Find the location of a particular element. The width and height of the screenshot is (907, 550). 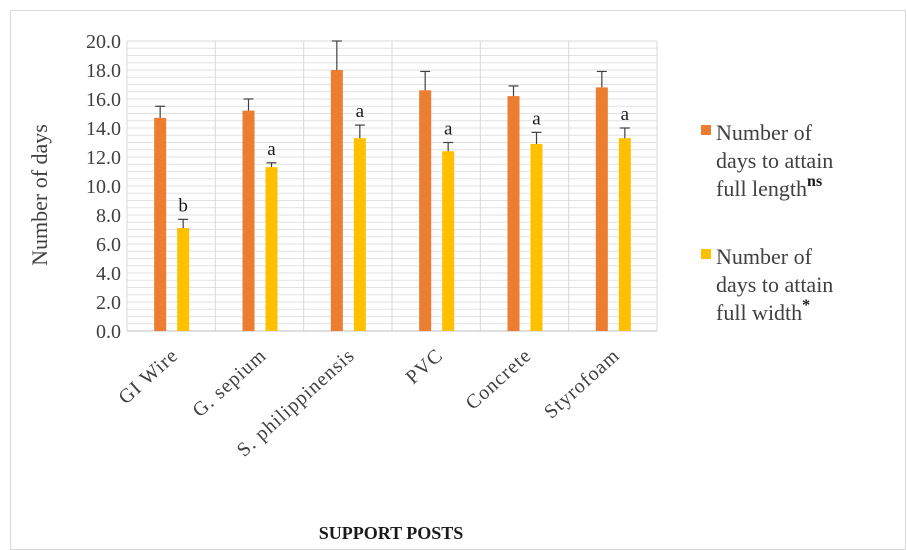

y-axis-ticks: 0.0 2.0 4.0 6.0 8.0 10.0 12.0 14.0 16.0 18.0 20.0 is located at coordinates (103, 187).